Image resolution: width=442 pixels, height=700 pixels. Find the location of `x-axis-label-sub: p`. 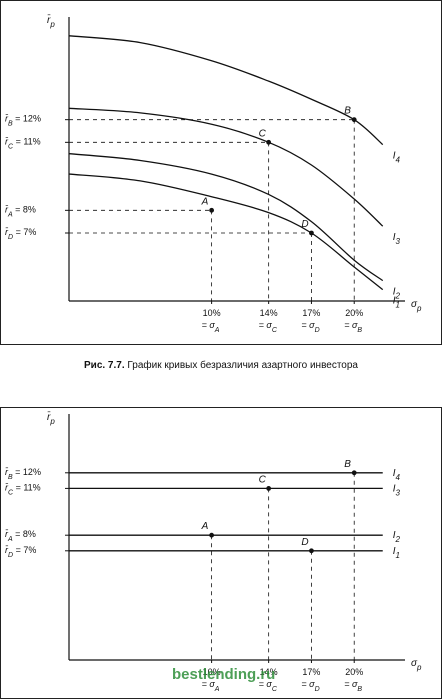

x-axis-label-sub: p is located at coordinates (419, 308).